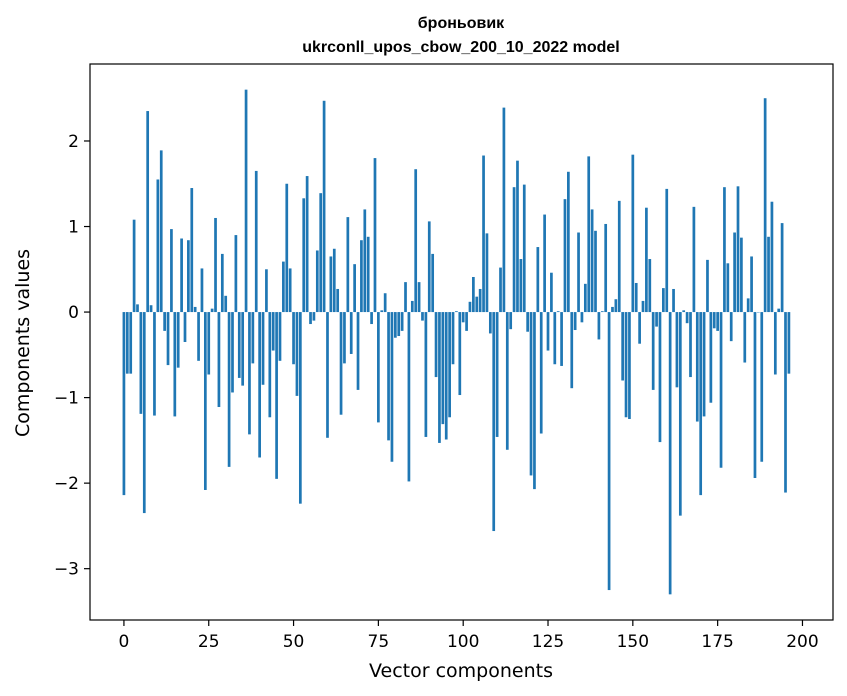 Image resolution: width=847 pixels, height=696 pixels. What do you see at coordinates (66, 570) in the screenshot?
I see `y-tick-label: −3` at bounding box center [66, 570].